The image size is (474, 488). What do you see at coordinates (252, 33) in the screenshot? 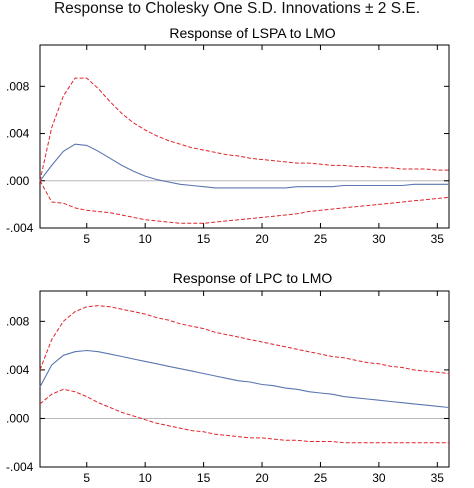
I see `panel-title: Response of LSPA to LMO` at bounding box center [252, 33].